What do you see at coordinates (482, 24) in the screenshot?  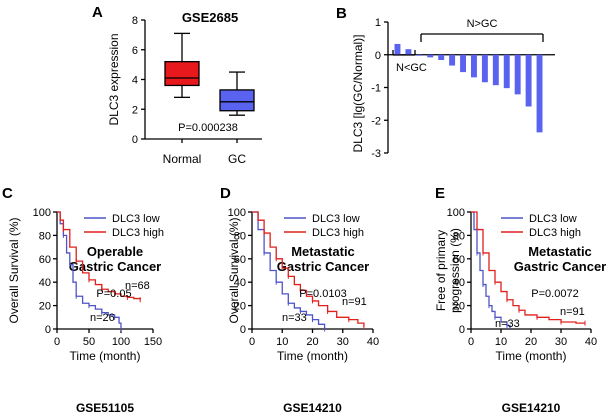 I see `panel-b-annotation-right: N>GC` at bounding box center [482, 24].